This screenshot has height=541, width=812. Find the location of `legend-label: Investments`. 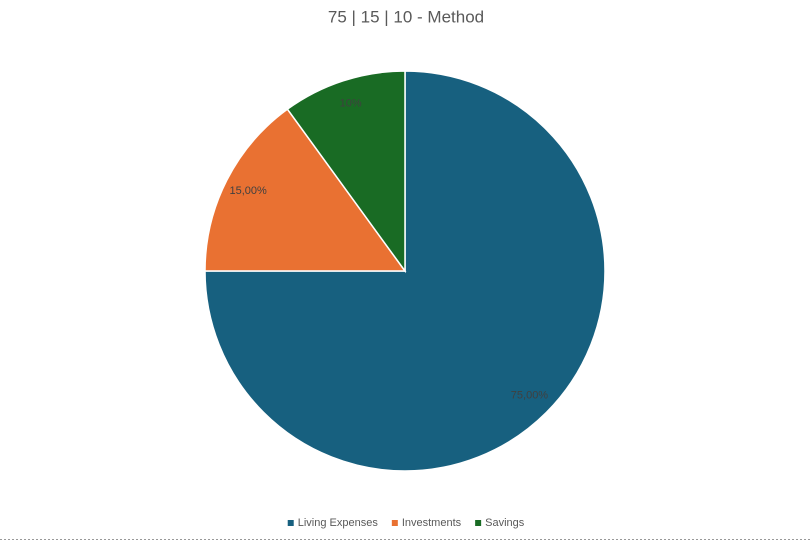

legend-label: Investments is located at coordinates (432, 523).